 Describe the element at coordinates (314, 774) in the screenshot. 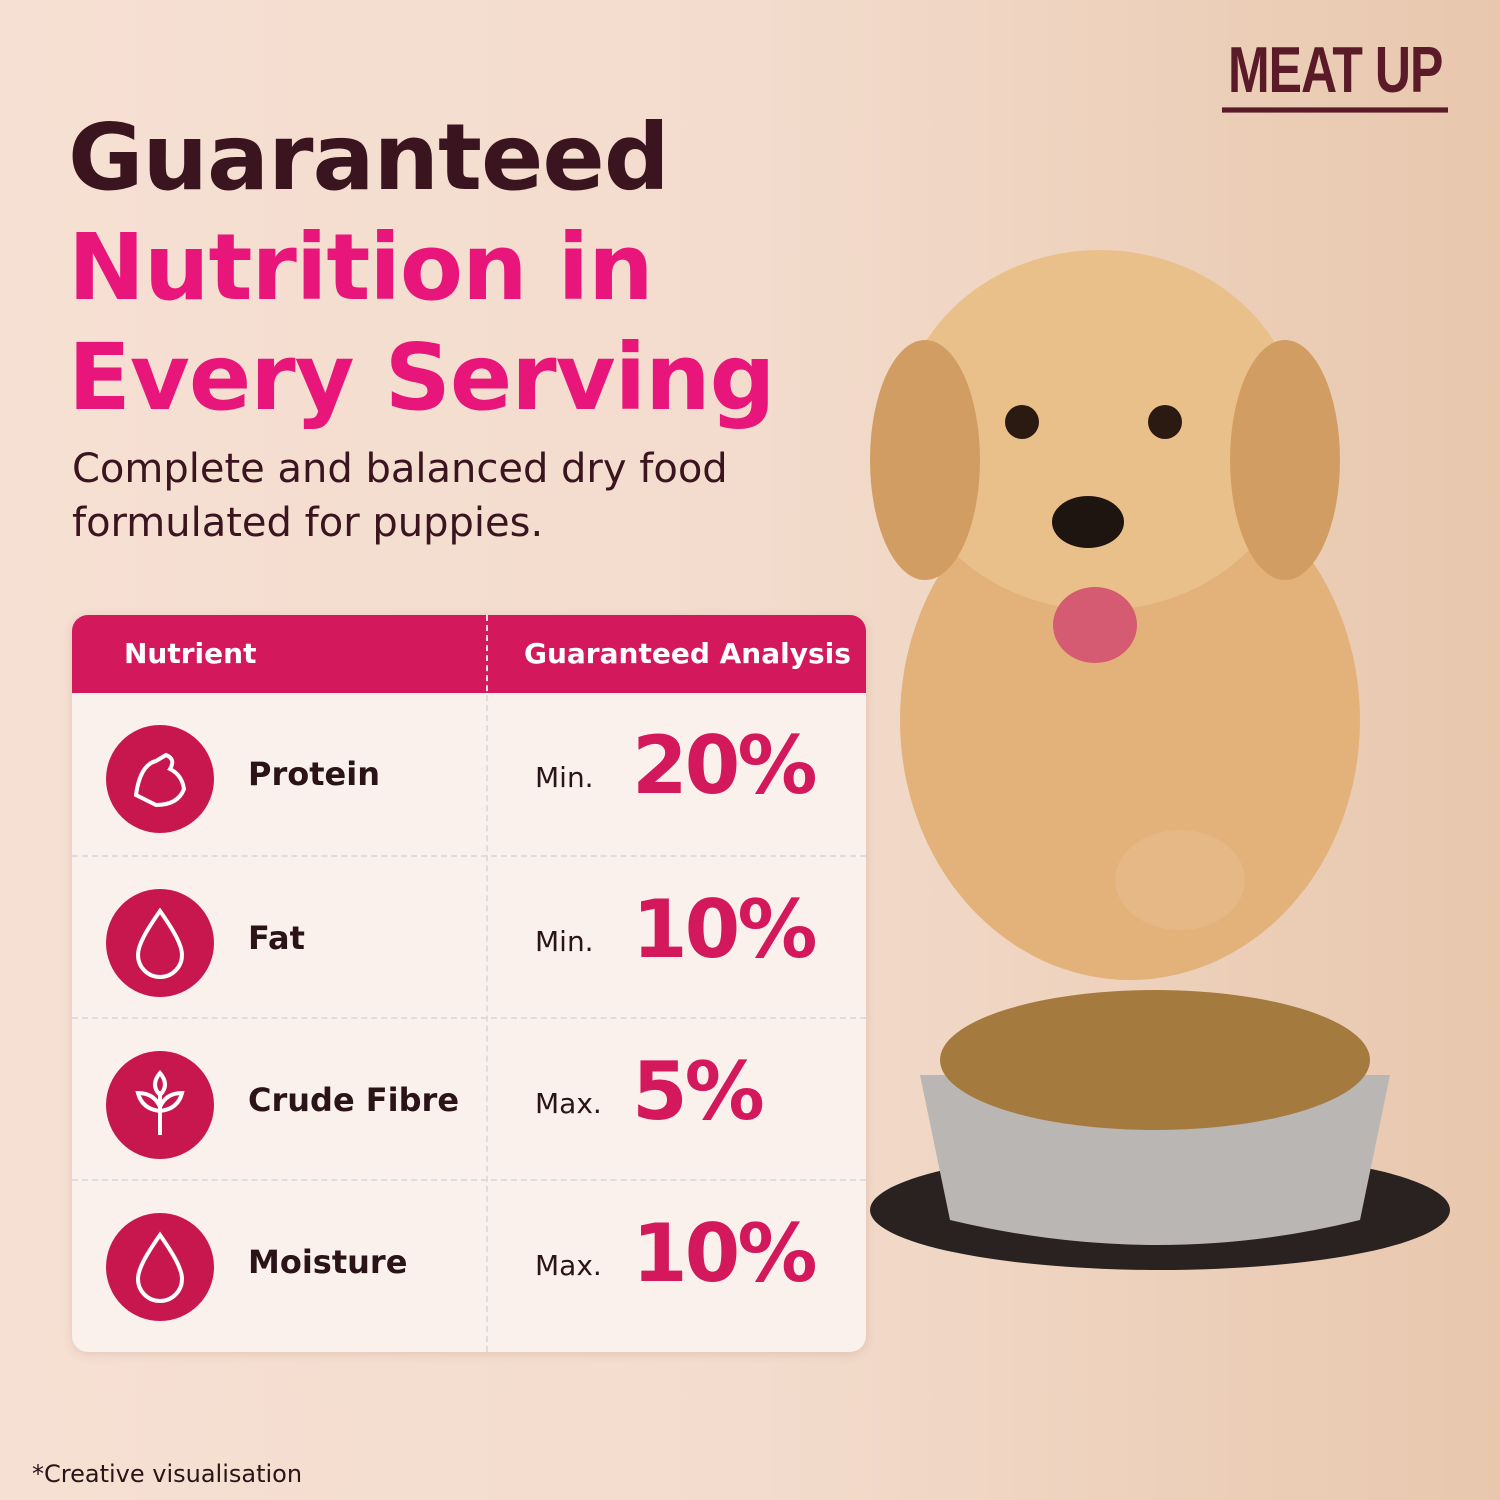

I see `nutrient-name: Protein` at that location.